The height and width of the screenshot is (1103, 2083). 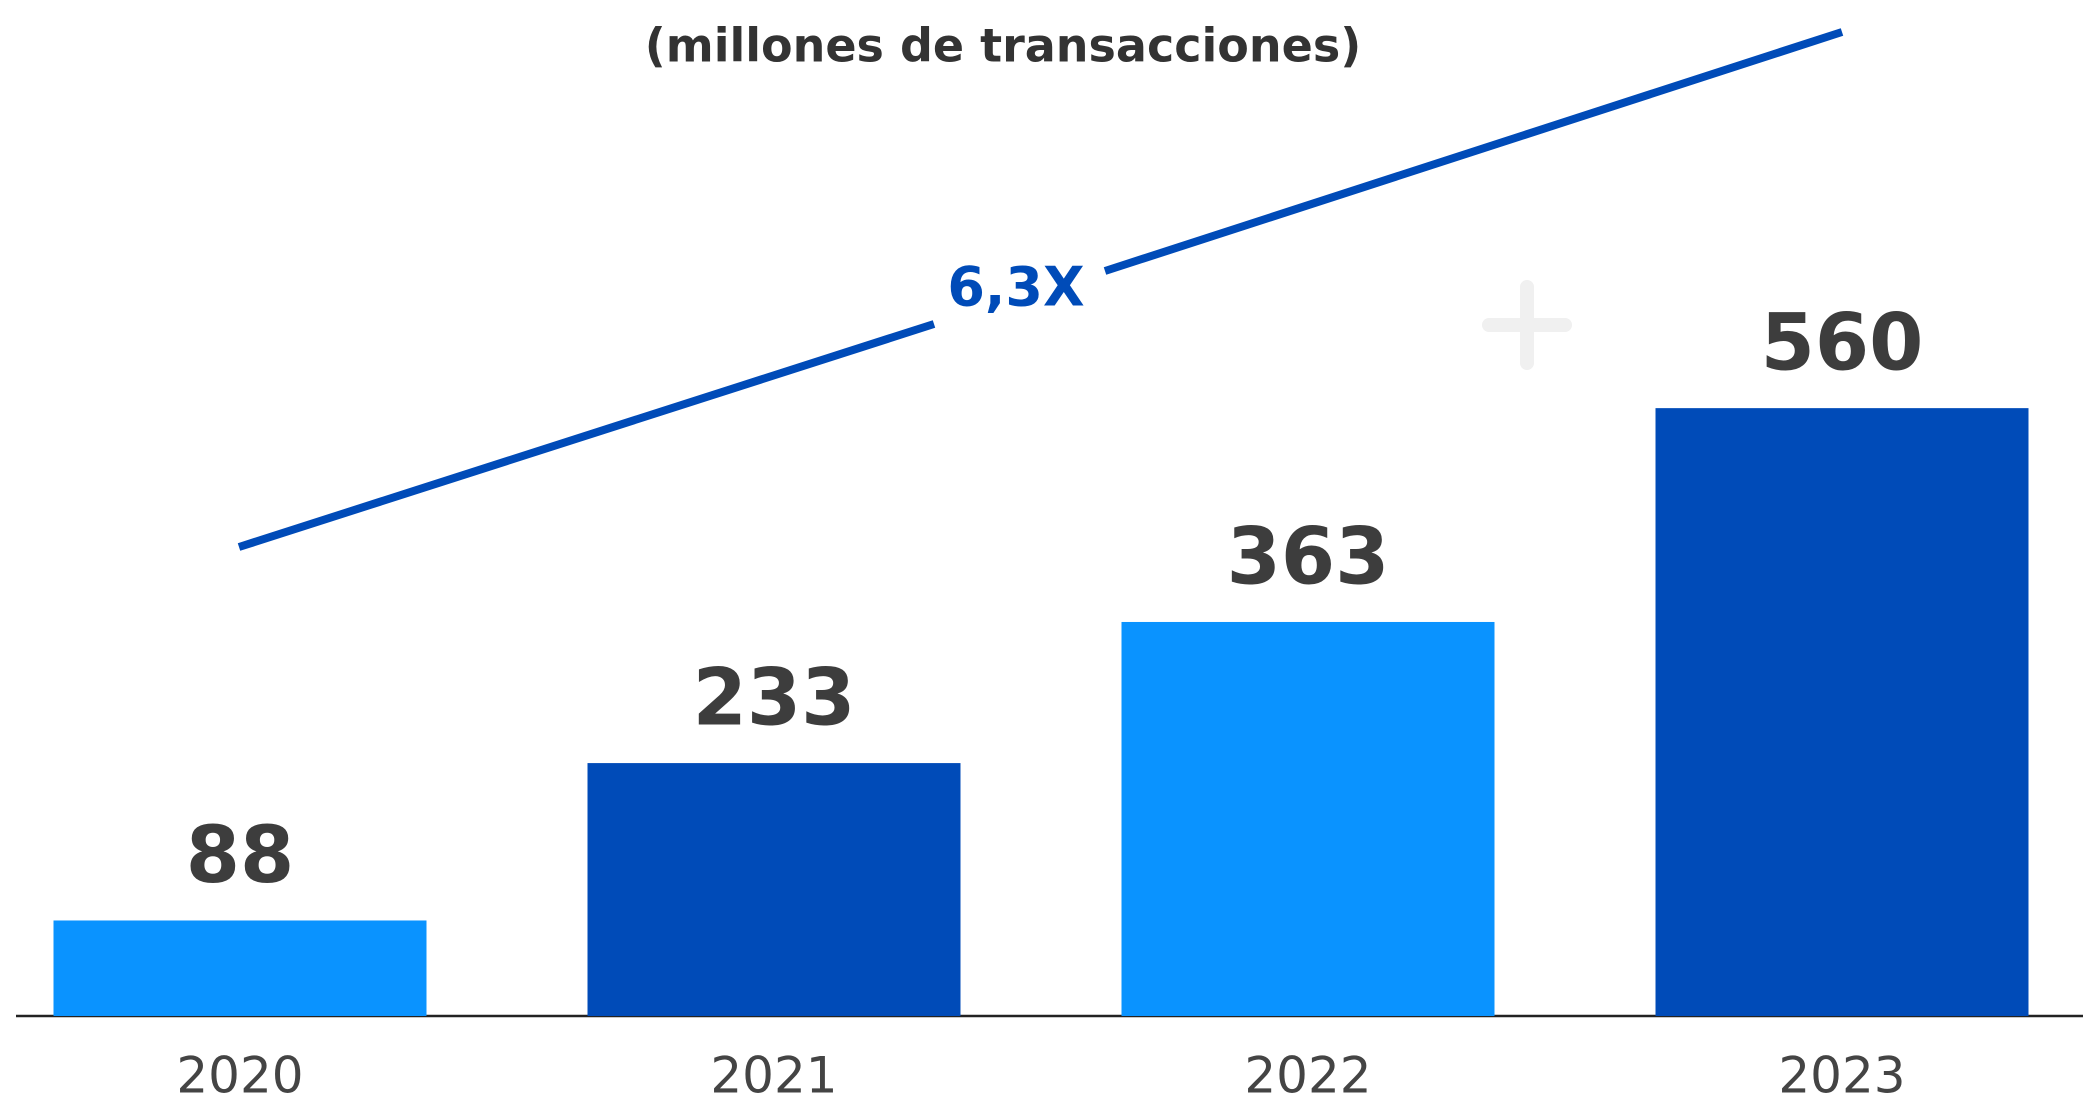 I want to click on value-label: 560, so click(x=1842, y=344).